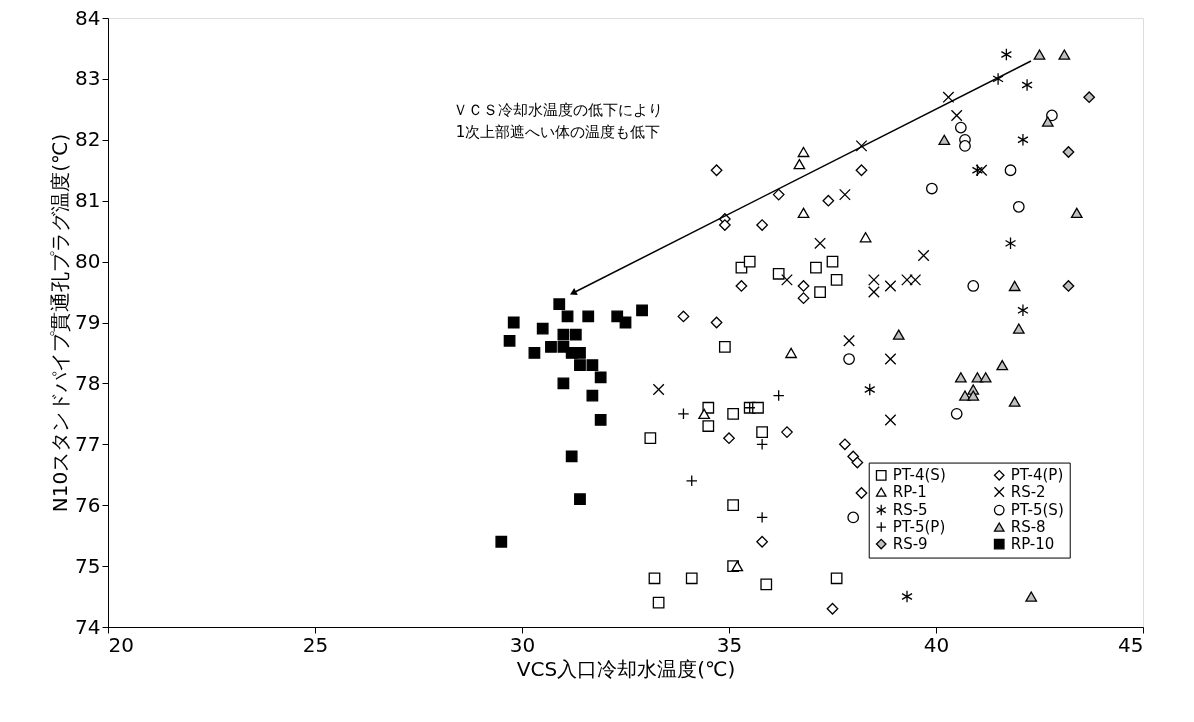 The image size is (1194, 722). I want to click on y-tick-label: 76, so click(88, 504).